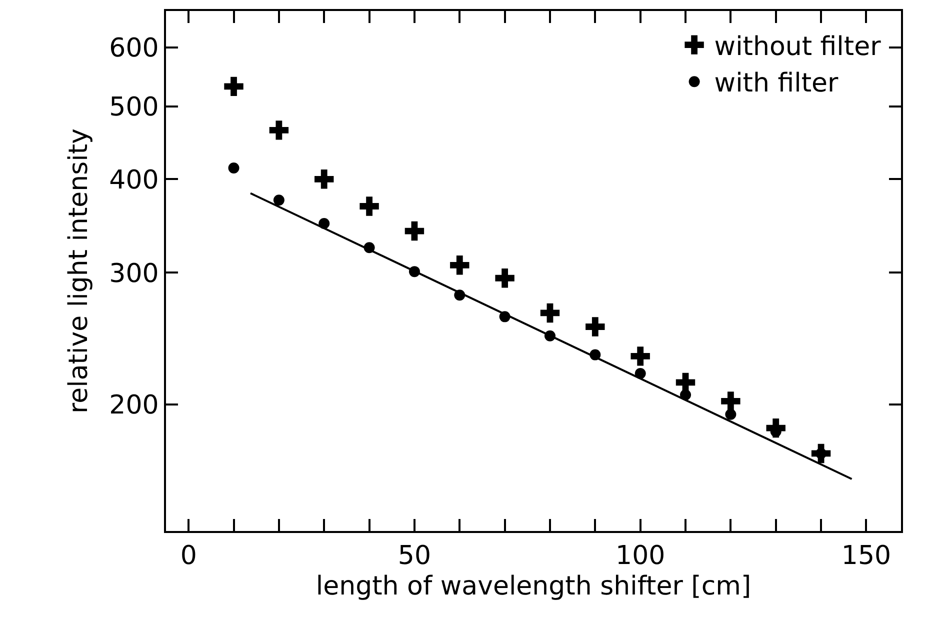 The image size is (926, 621). Describe the element at coordinates (134, 180) in the screenshot. I see `y-tick-label: 400` at that location.